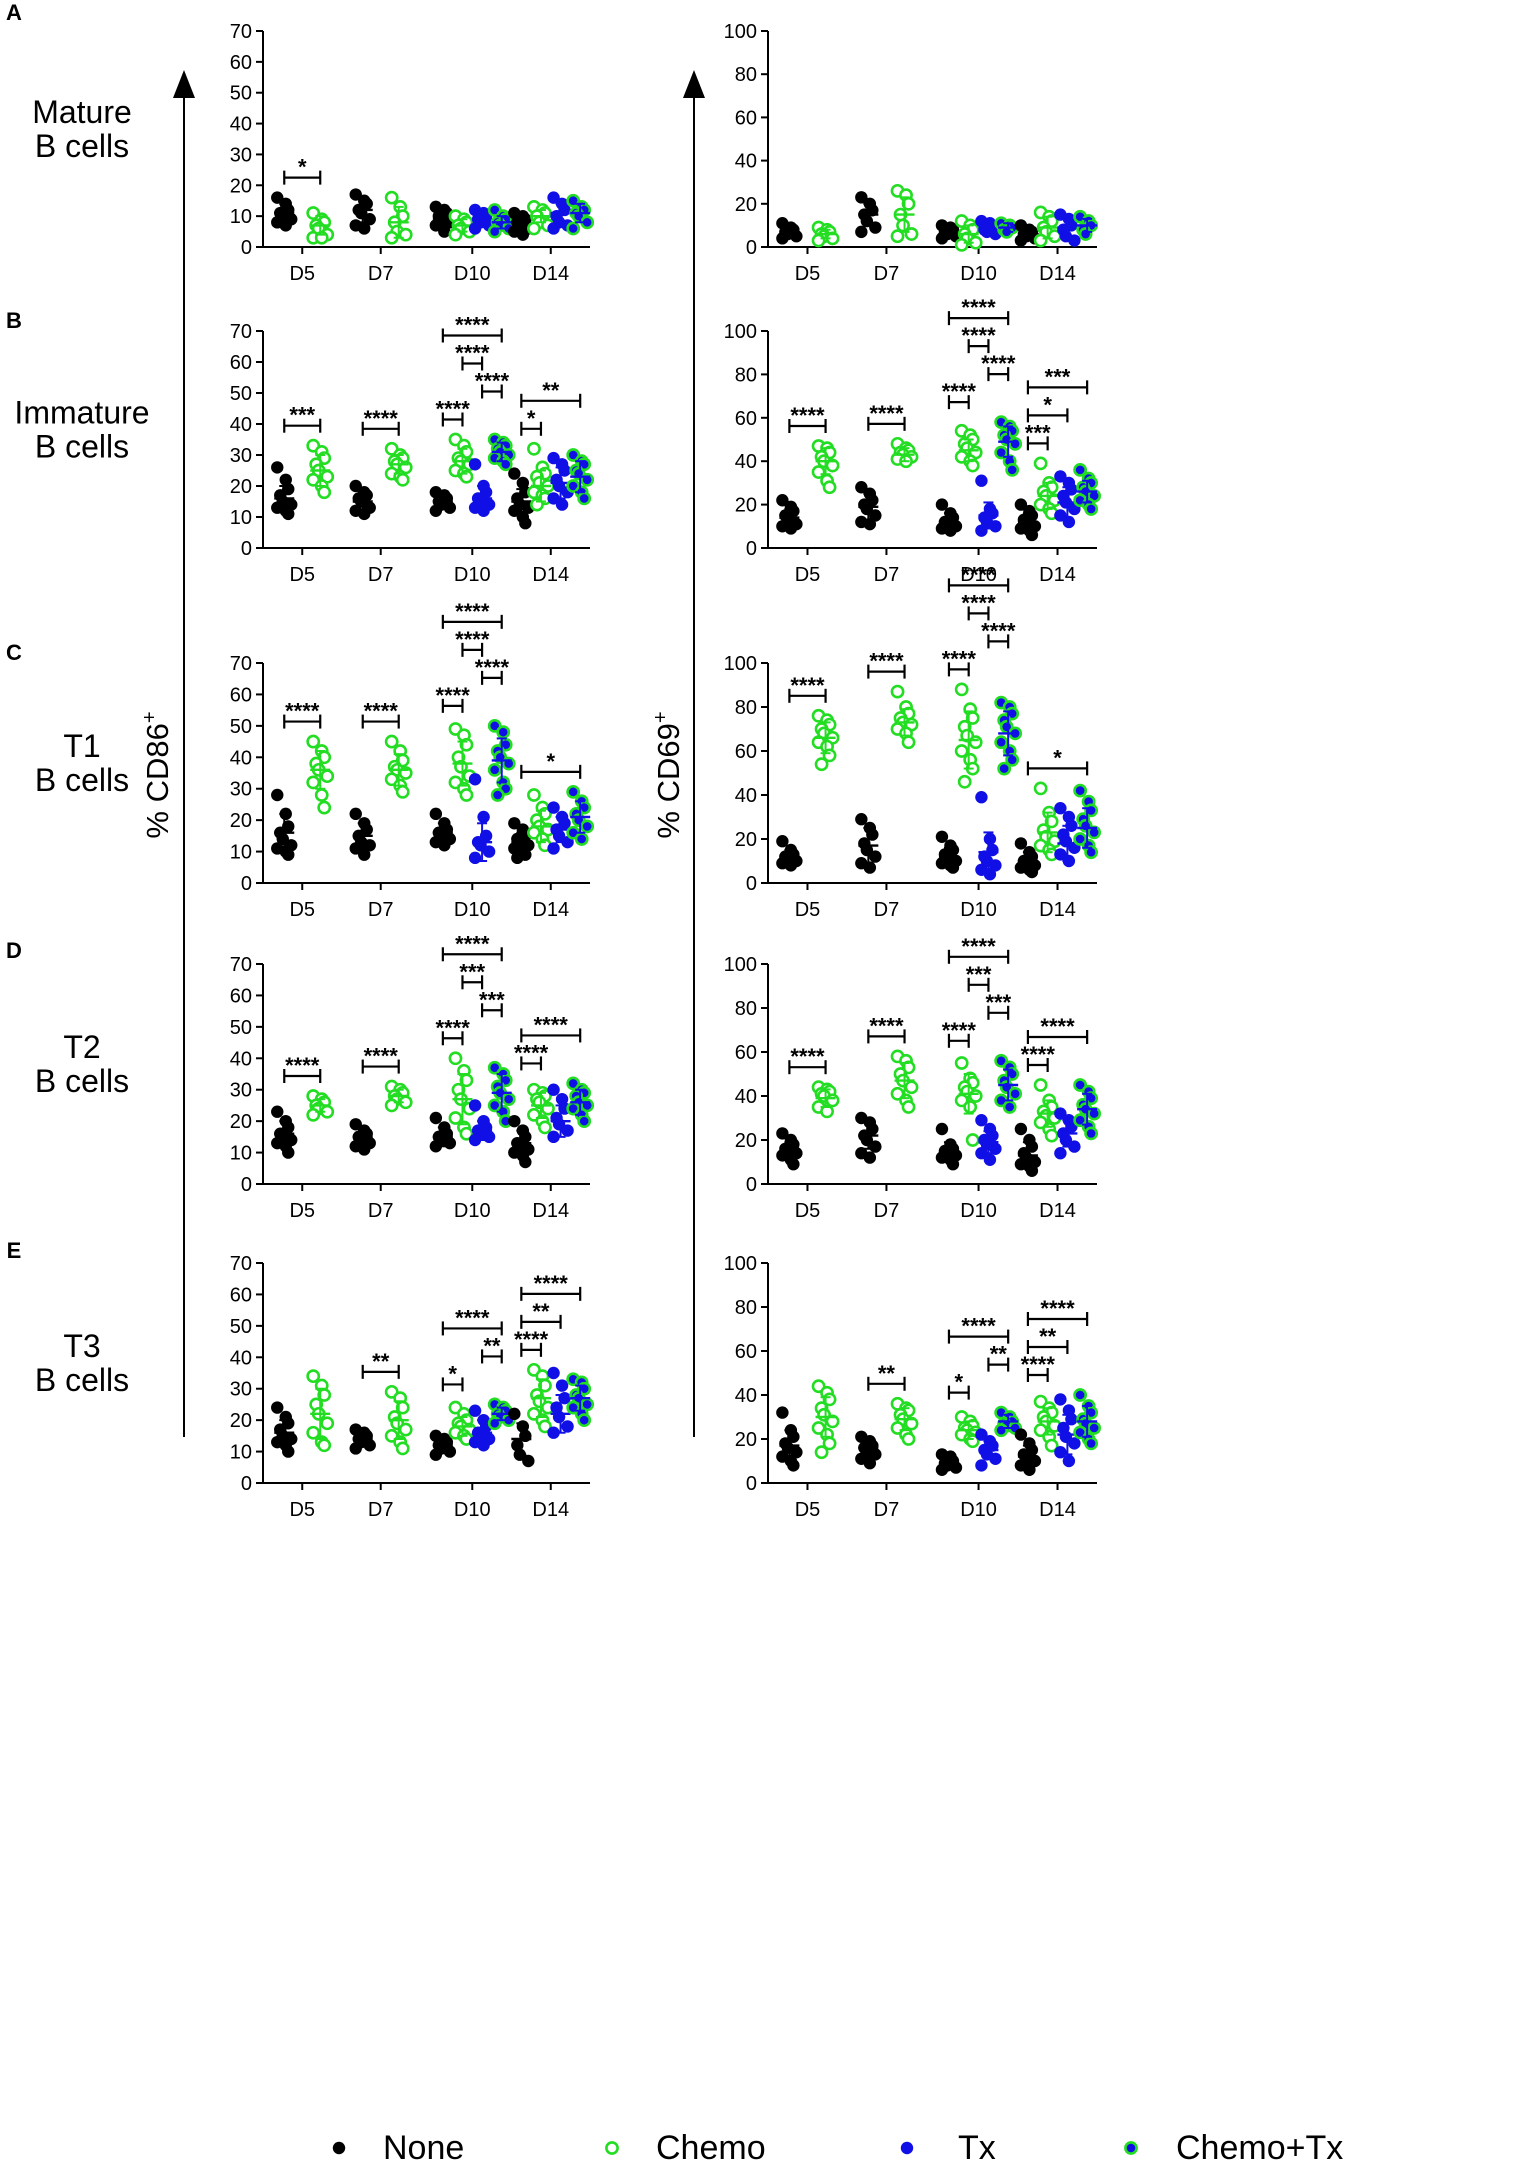 This screenshot has height=2172, width=1537. What do you see at coordinates (1057, 760) in the screenshot?
I see `significance-bracket: *` at bounding box center [1057, 760].